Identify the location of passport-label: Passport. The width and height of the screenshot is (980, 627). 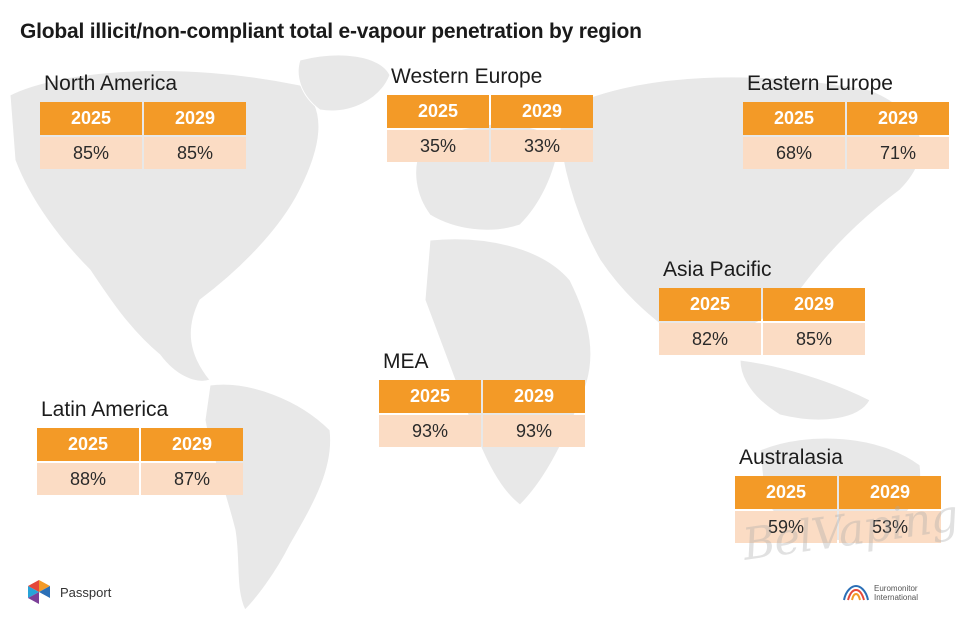
(86, 592).